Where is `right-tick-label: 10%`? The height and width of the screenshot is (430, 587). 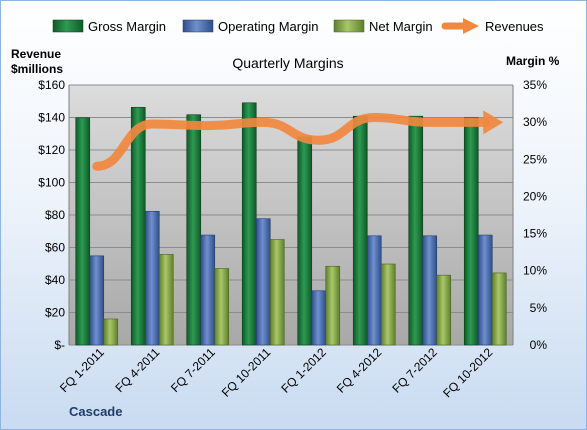 right-tick-label: 10% is located at coordinates (535, 271).